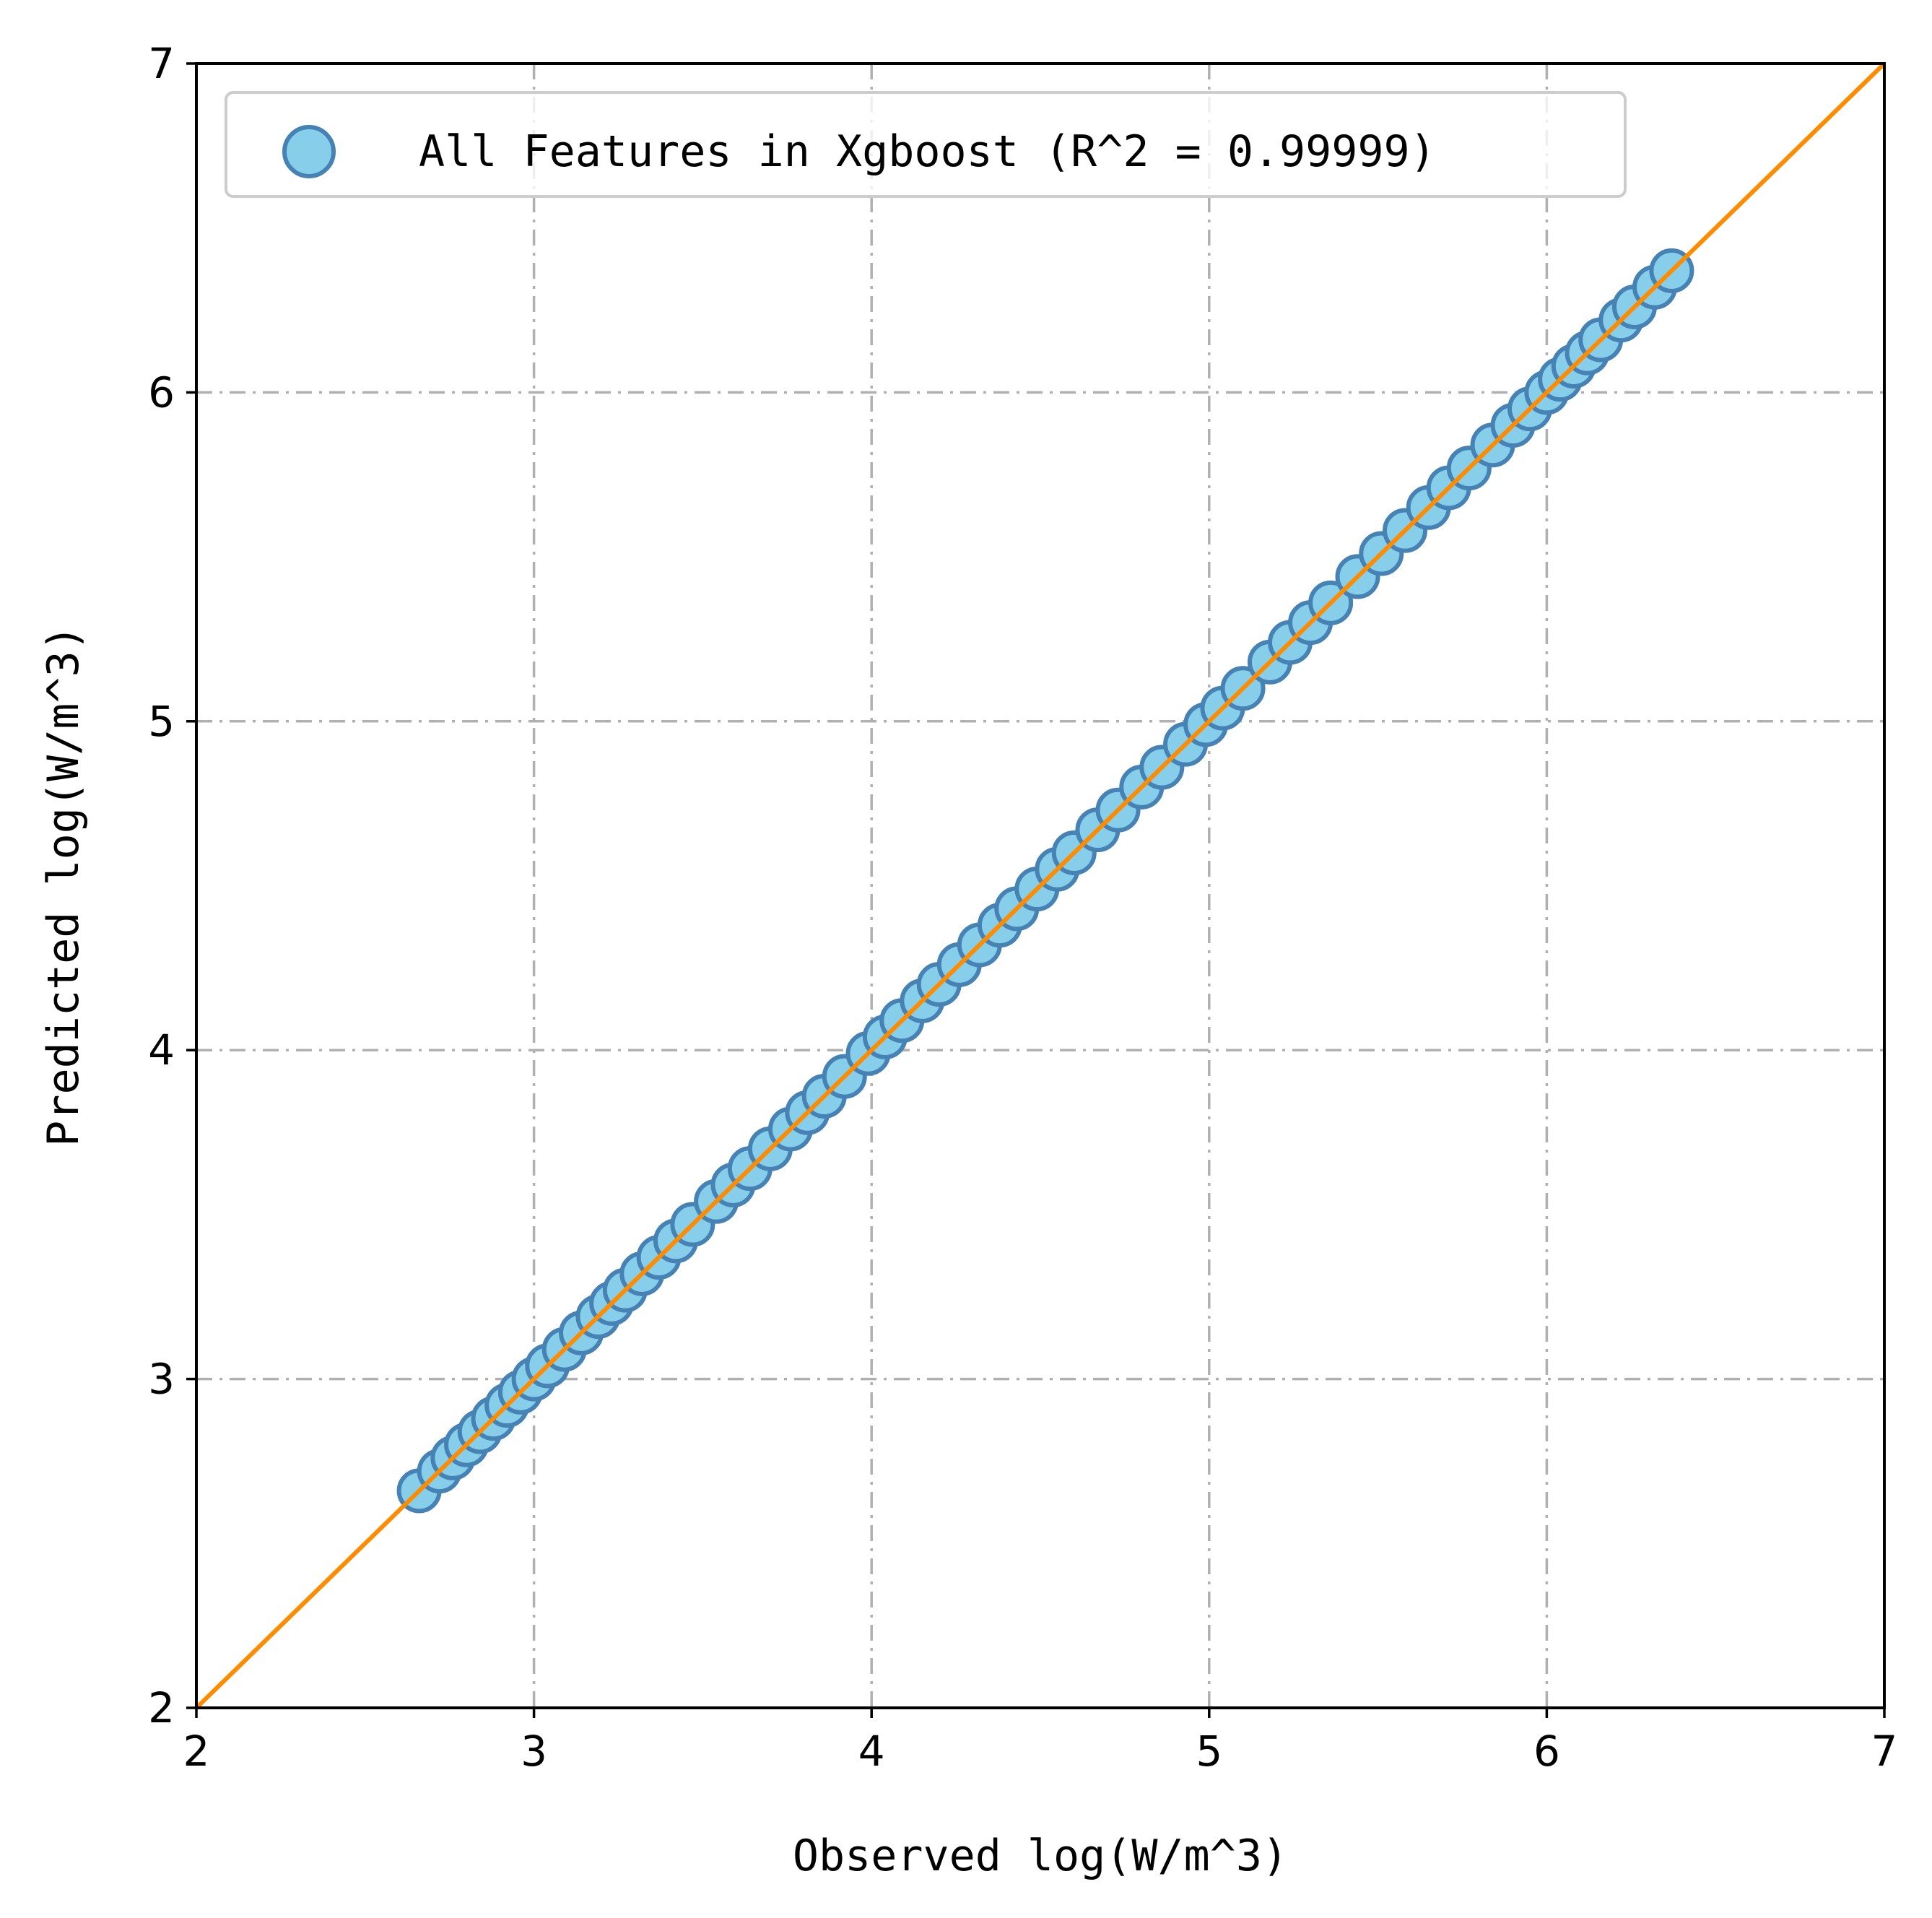 The image size is (1932, 1918). Describe the element at coordinates (161, 721) in the screenshot. I see `y-tick-label: 5` at that location.